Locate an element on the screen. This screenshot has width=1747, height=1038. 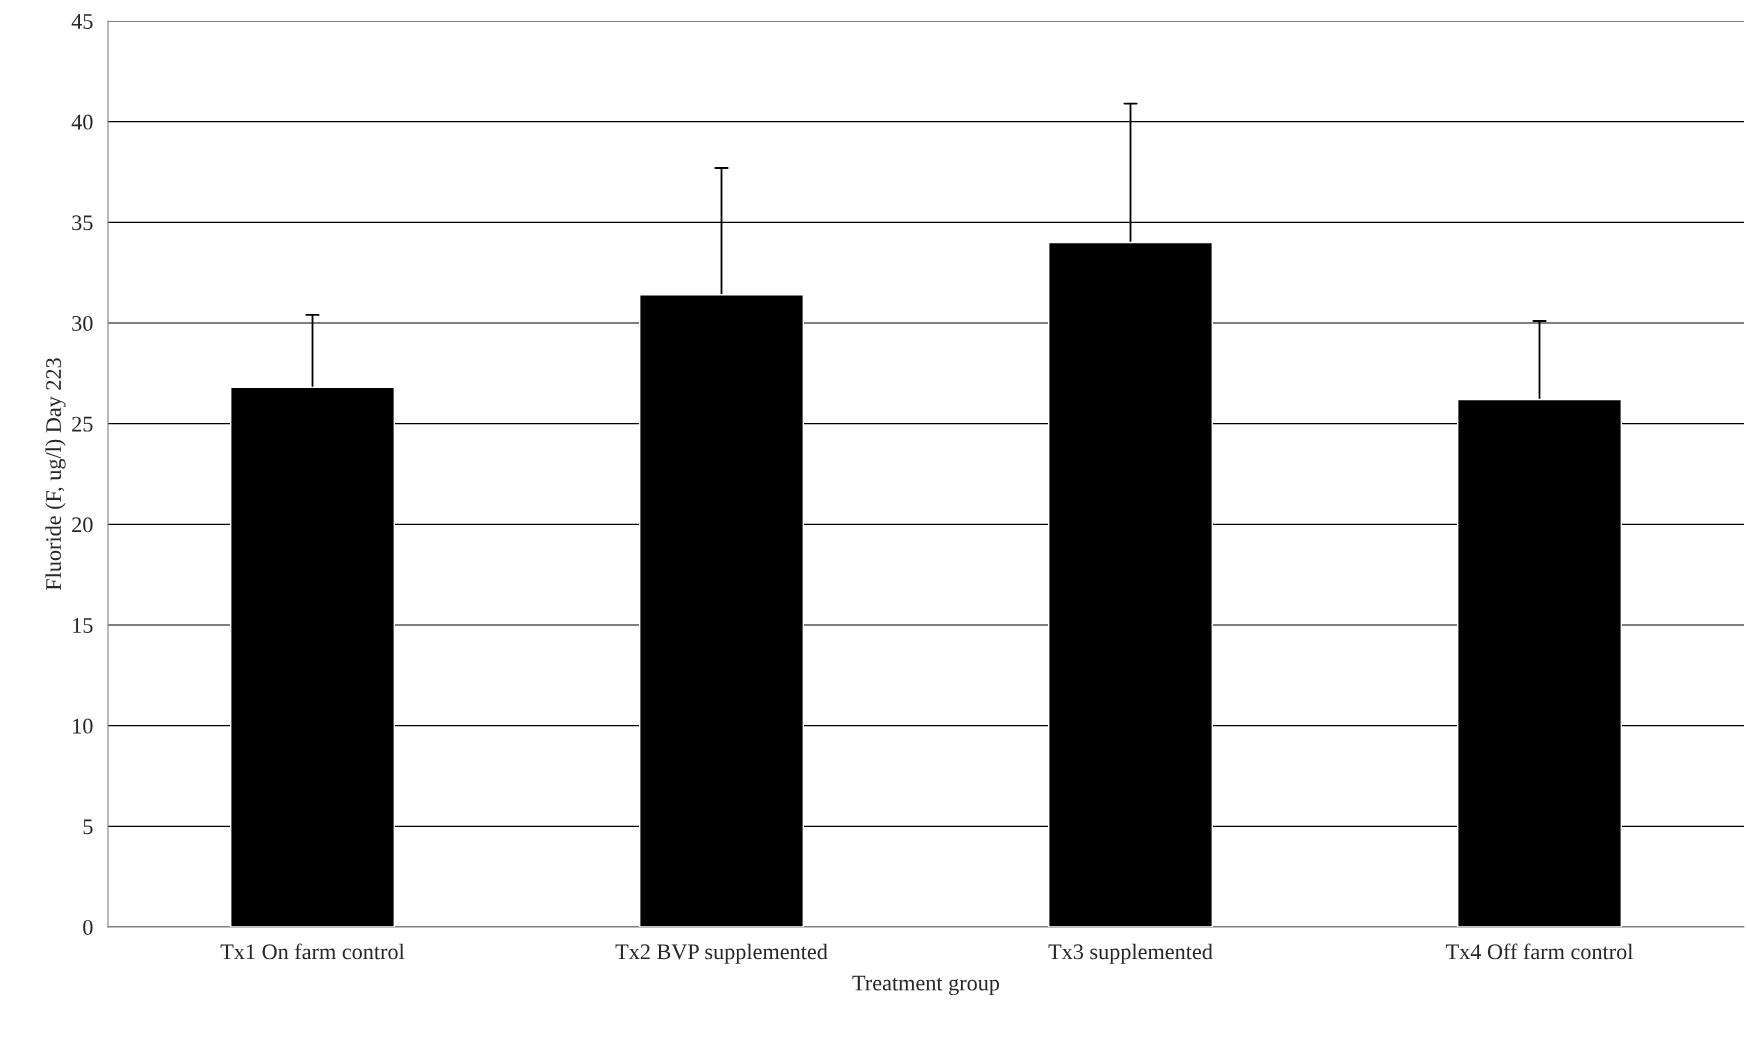
y-tick-label: 5 is located at coordinates (88, 827).